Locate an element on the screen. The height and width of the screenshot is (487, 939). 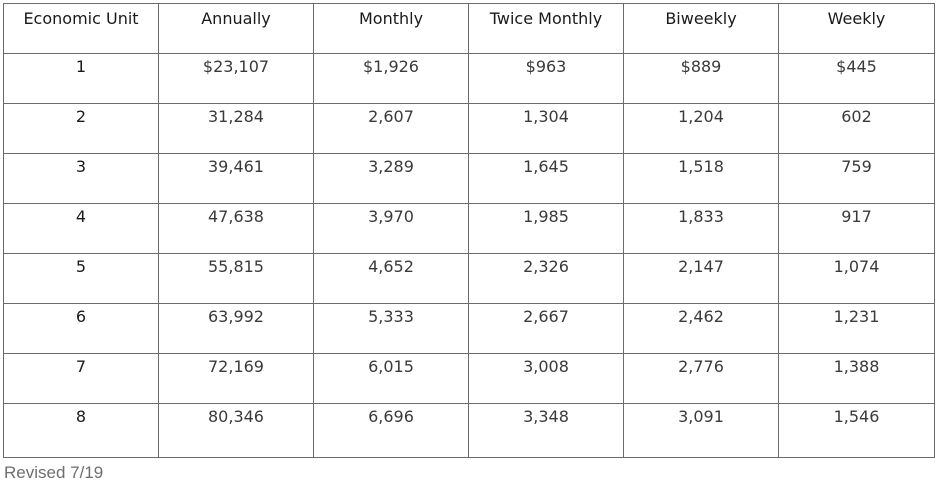
cell-twice-monthly: 2,326 is located at coordinates (546, 278).